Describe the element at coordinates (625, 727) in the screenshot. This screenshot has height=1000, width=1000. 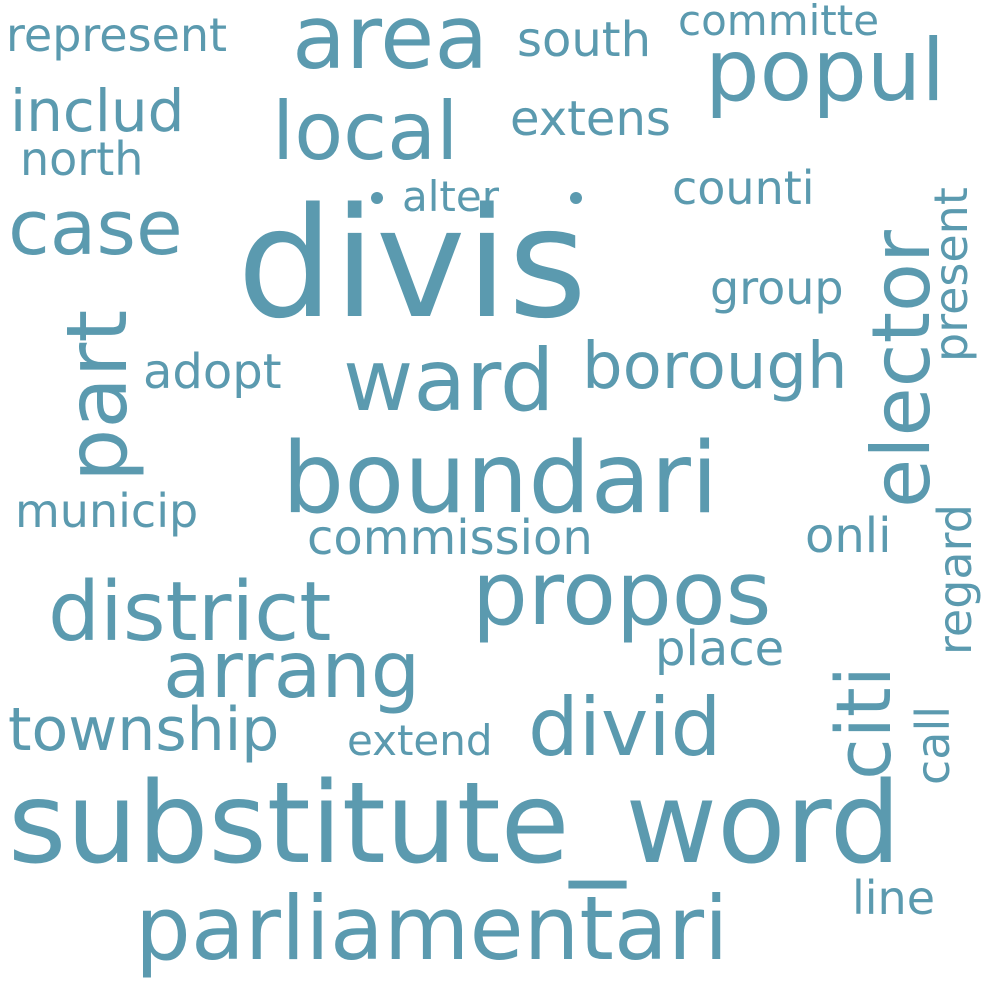
I see `word-divid: divid` at that location.